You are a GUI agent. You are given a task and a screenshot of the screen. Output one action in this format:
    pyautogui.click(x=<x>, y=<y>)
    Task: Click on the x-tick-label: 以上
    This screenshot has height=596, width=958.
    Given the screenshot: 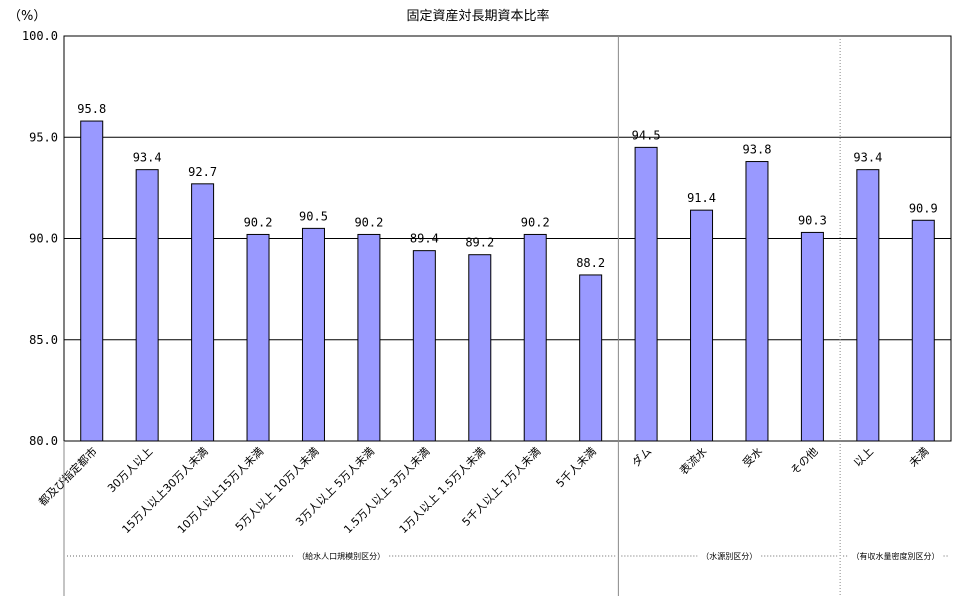 What is the action you would take?
    pyautogui.click(x=863, y=457)
    